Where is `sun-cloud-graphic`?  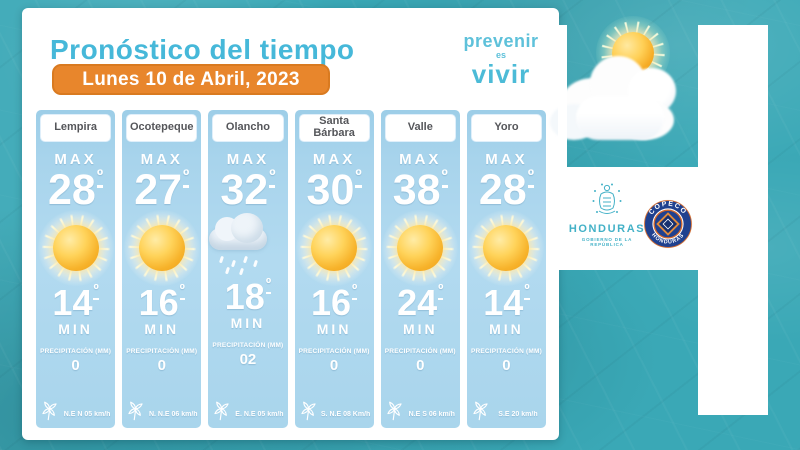 sun-cloud-graphic is located at coordinates (628, 83).